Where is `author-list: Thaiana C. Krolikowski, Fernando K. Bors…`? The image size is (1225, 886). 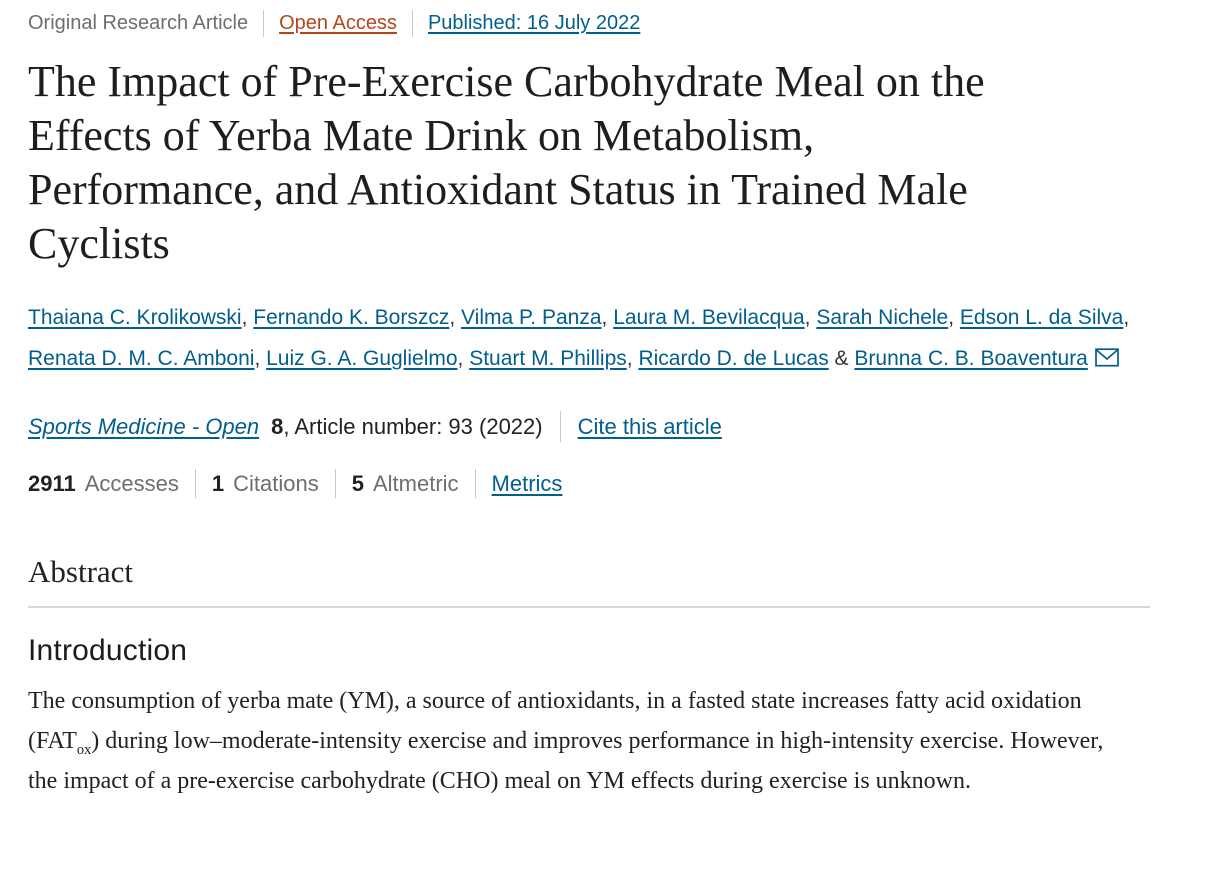 author-list: Thaiana C. Krolikowski, Fernando K. Bors… is located at coordinates (578, 338).